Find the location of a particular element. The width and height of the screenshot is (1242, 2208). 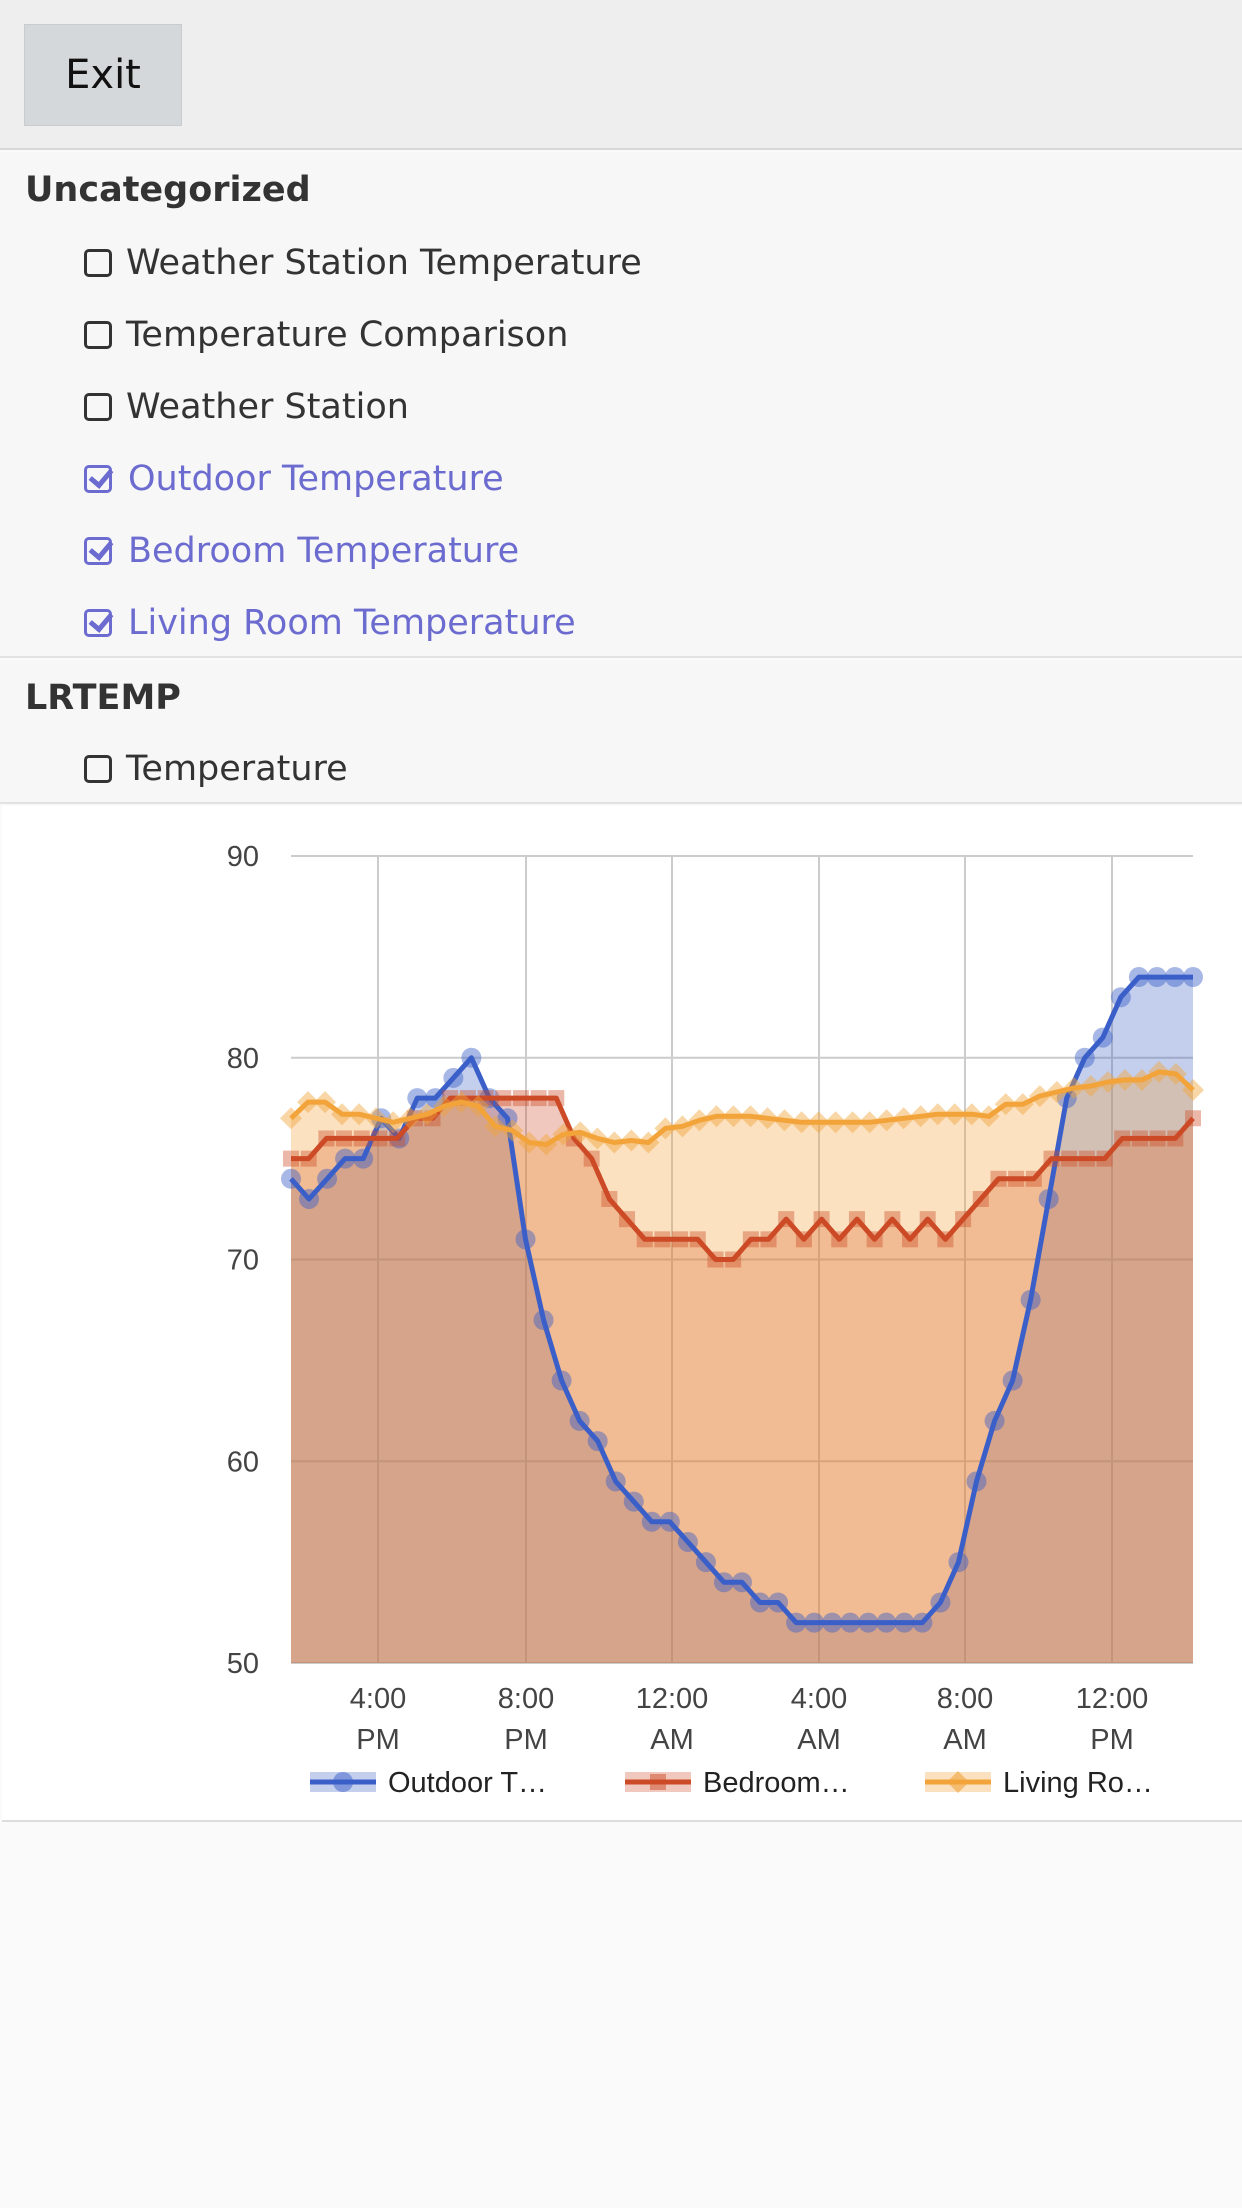

graph-item-label: Bedroom Temperature is located at coordinates (324, 551).